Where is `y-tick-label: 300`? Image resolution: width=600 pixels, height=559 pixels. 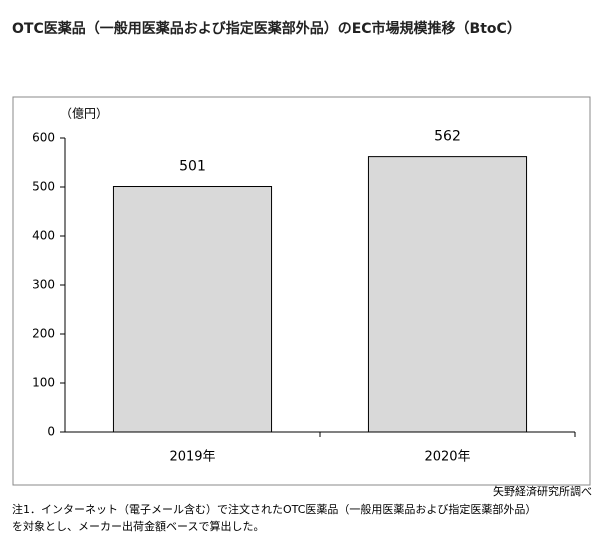
y-tick-label: 300 is located at coordinates (43, 285).